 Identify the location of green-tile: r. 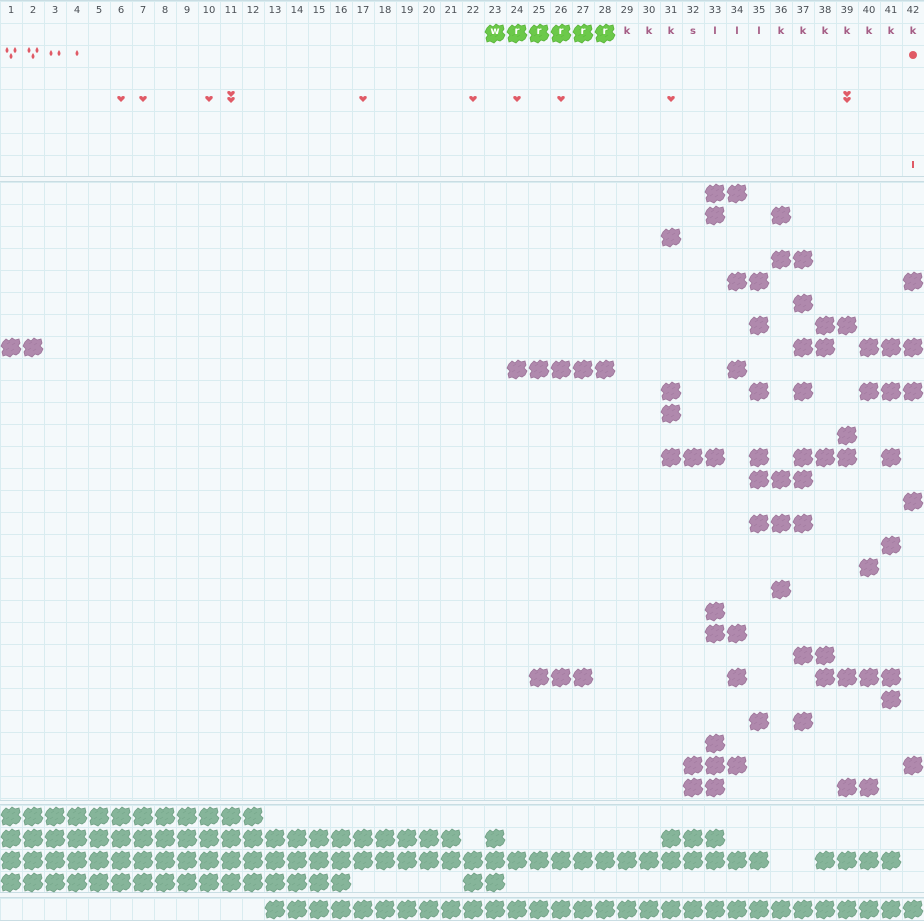
(561, 33).